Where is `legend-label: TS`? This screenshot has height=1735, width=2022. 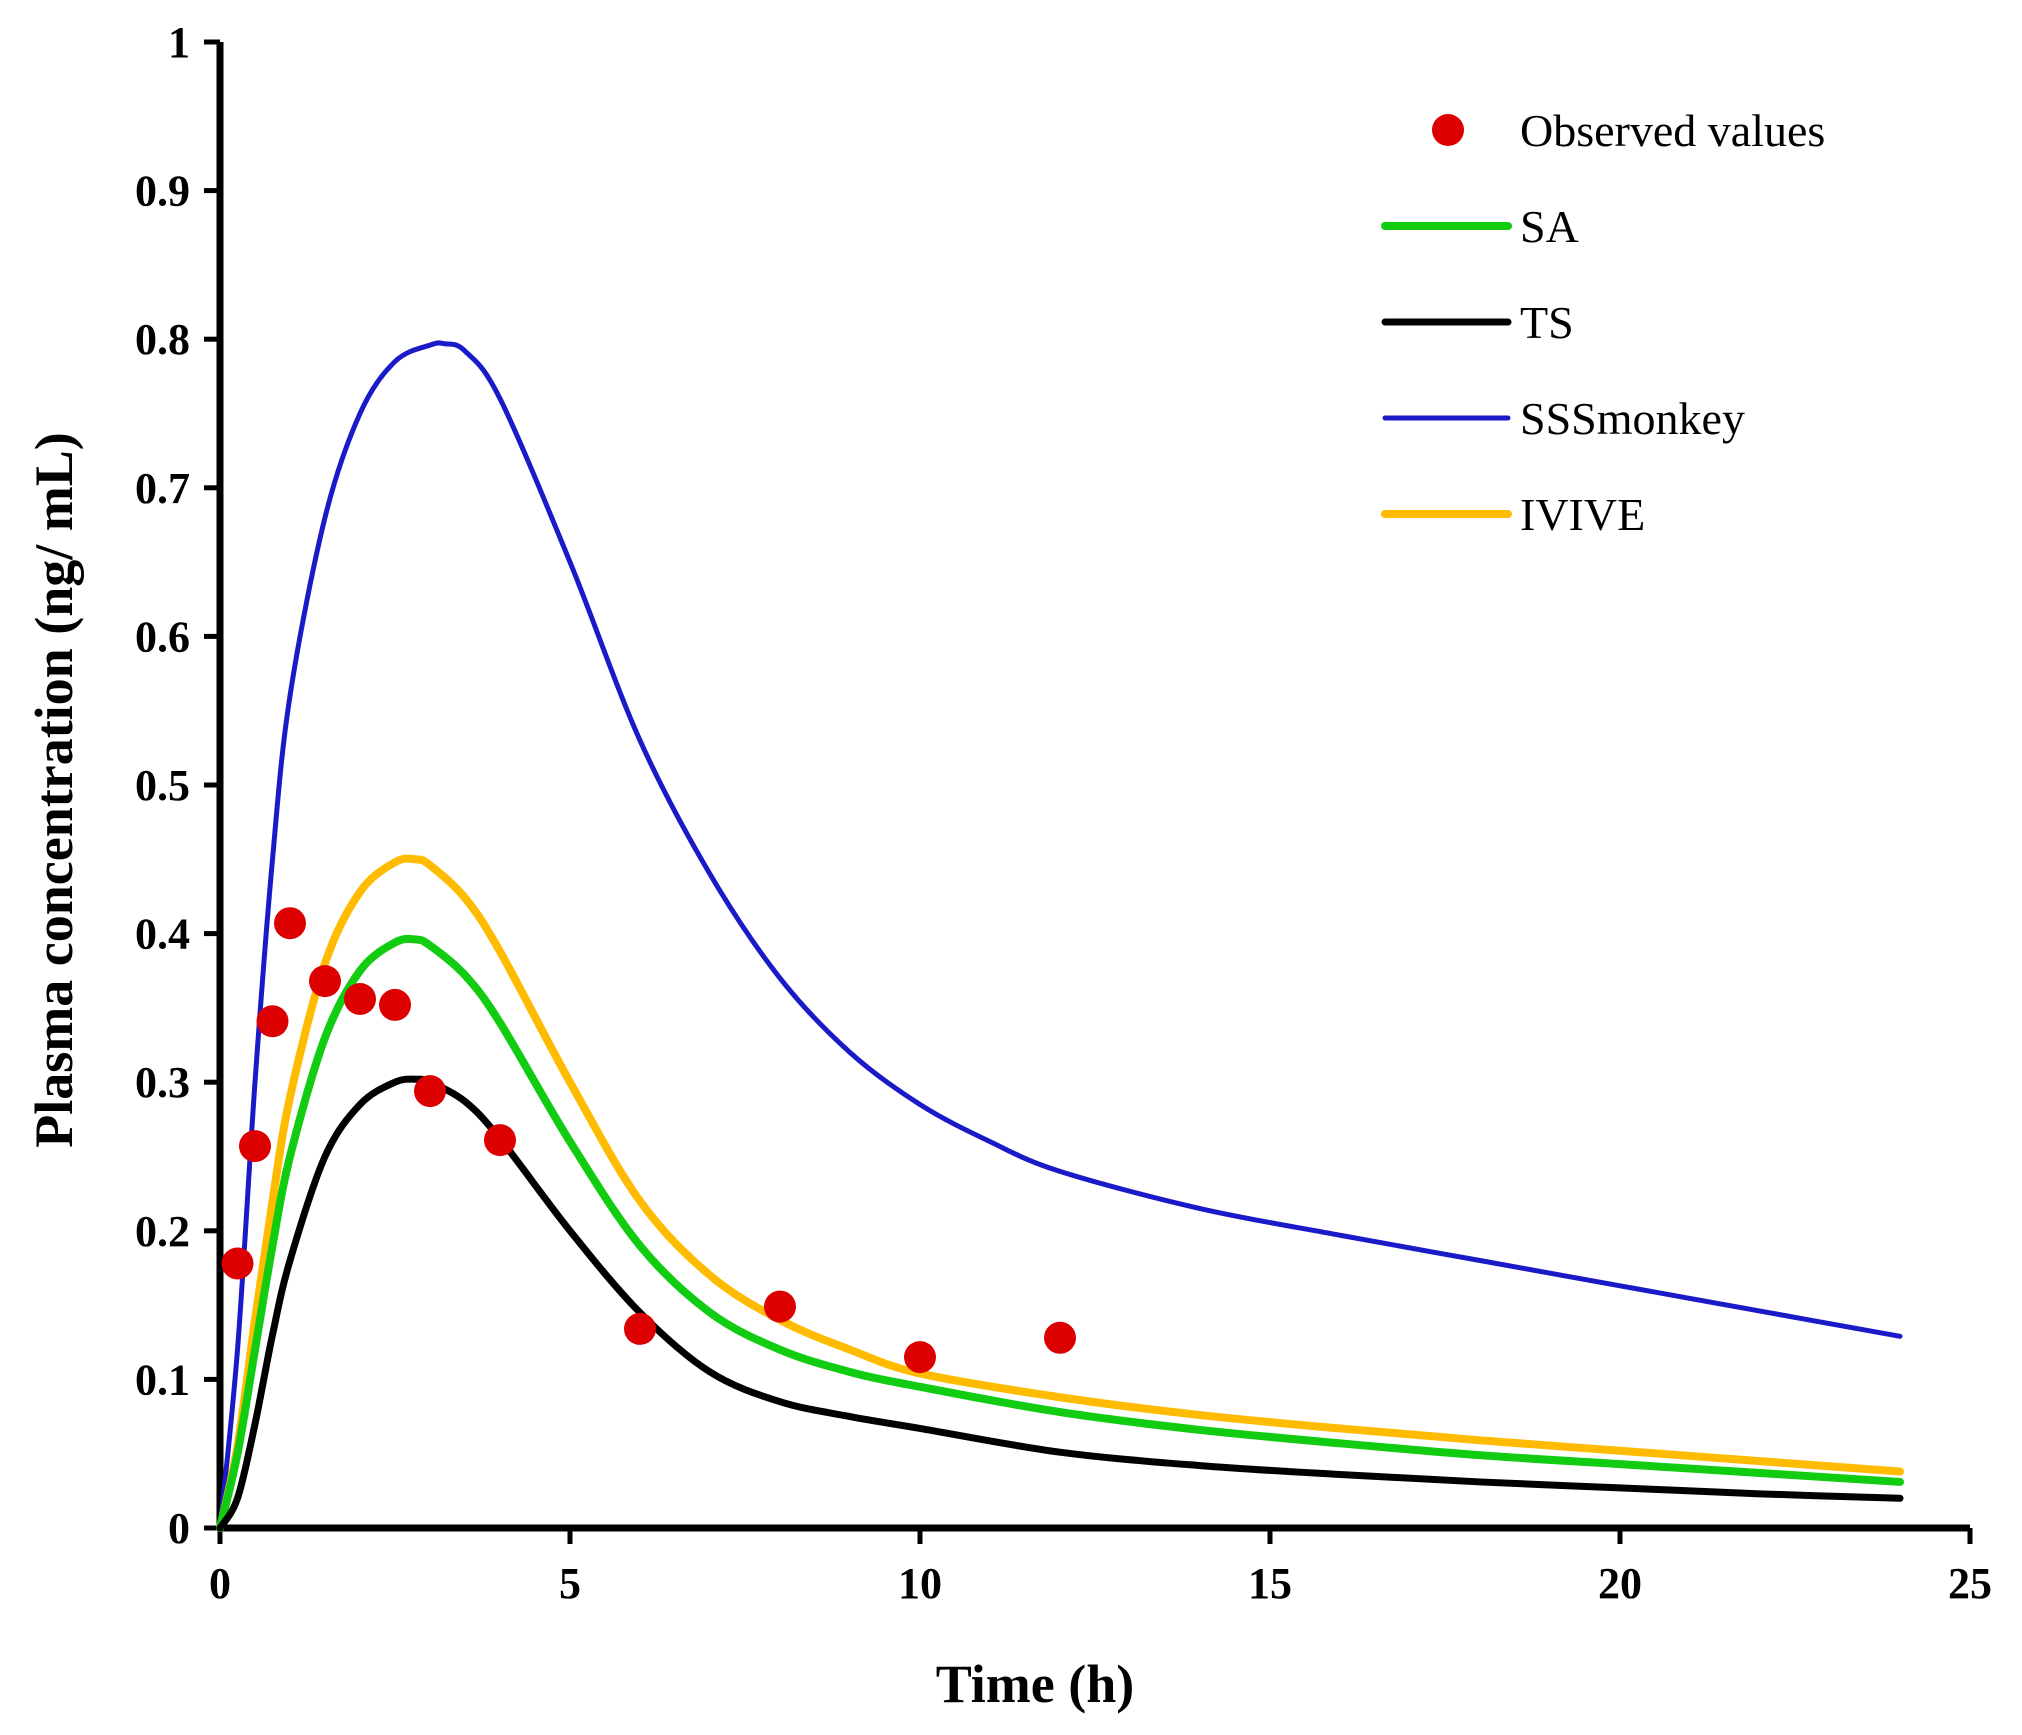 legend-label: TS is located at coordinates (1547, 322).